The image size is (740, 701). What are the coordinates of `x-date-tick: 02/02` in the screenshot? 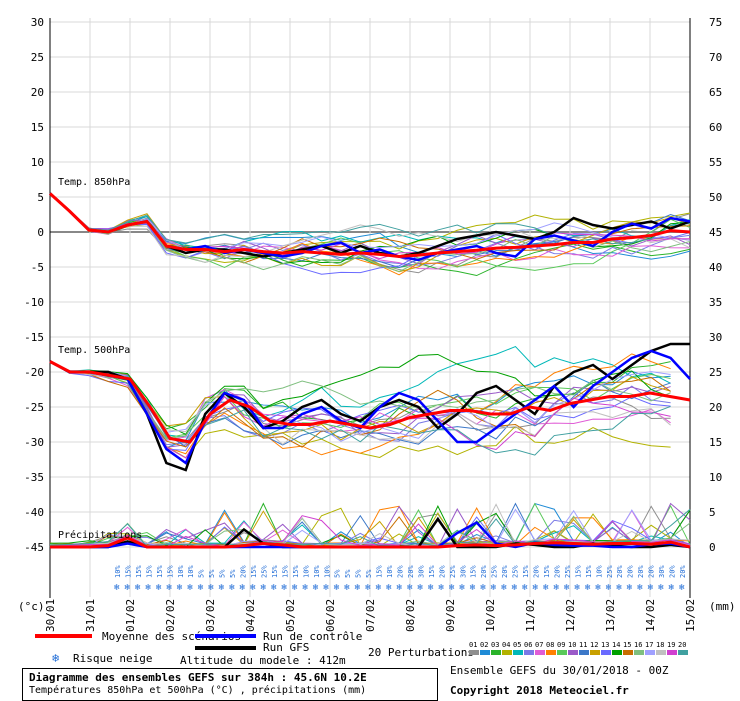 It's located at (170, 615).